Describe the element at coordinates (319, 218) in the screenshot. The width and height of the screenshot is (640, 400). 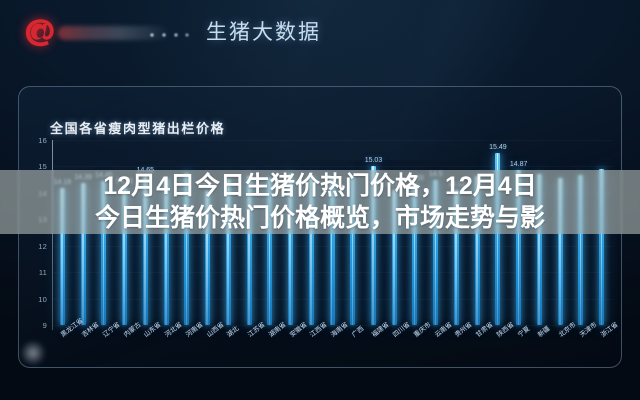
I see `caption-line-2: 今日生猪价热门价格概览，市场走势与影` at that location.